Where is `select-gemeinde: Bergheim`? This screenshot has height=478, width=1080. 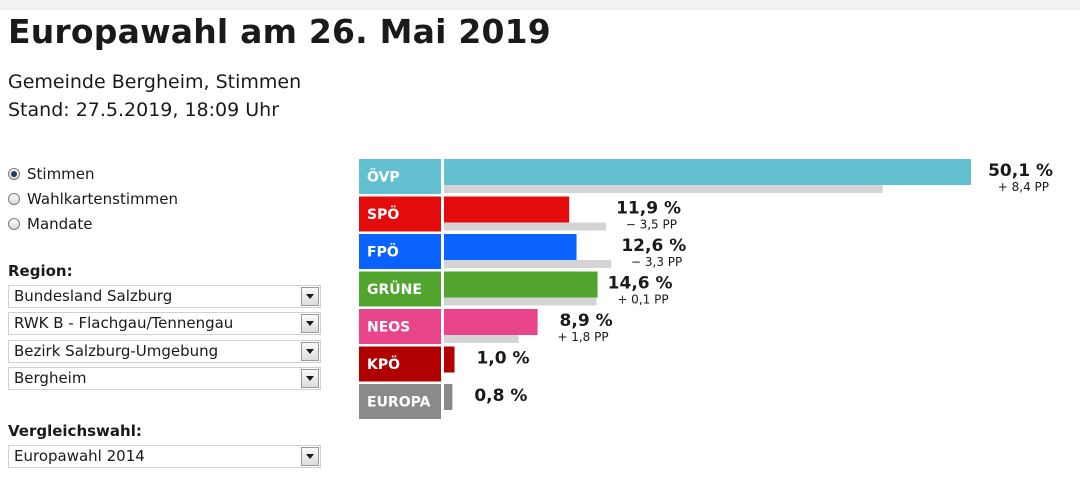 select-gemeinde: Bergheim is located at coordinates (164, 378).